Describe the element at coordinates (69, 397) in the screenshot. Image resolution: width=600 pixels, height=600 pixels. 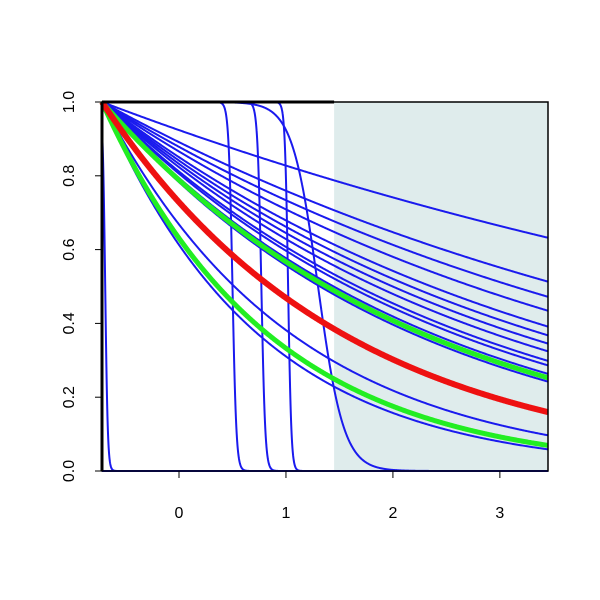
I see `y-tick-label: 0.2` at that location.